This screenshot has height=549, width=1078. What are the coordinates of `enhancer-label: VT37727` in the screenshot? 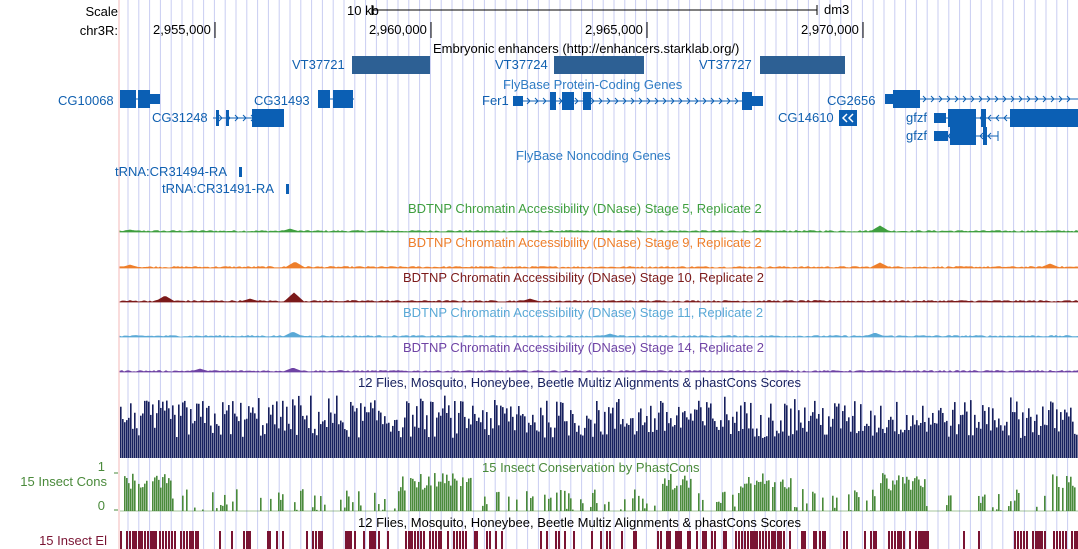 It's located at (725, 64).